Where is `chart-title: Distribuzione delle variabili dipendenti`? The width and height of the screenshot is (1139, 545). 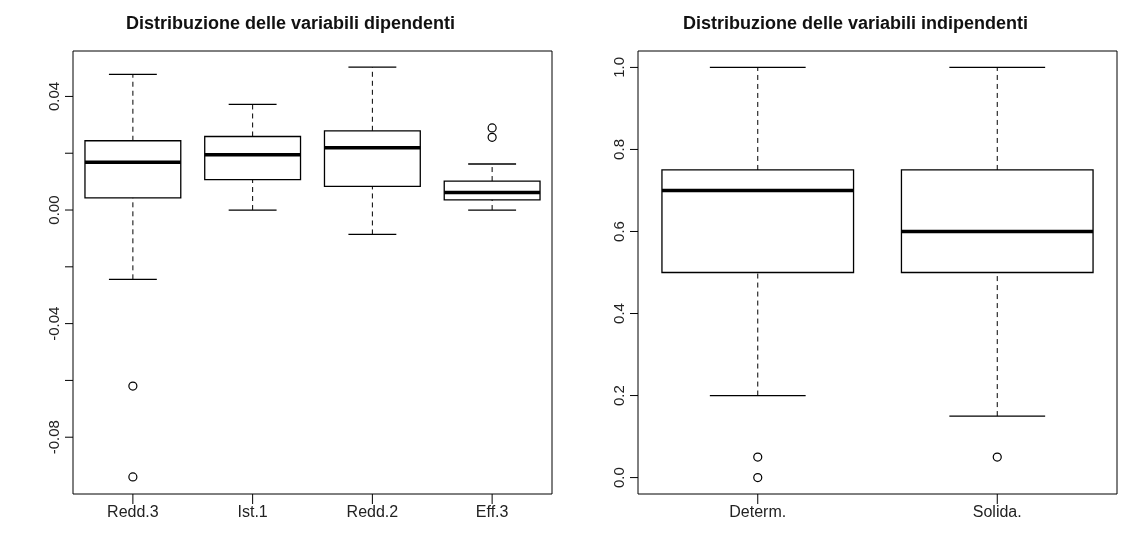 chart-title: Distribuzione delle variabili dipendenti is located at coordinates (290, 23).